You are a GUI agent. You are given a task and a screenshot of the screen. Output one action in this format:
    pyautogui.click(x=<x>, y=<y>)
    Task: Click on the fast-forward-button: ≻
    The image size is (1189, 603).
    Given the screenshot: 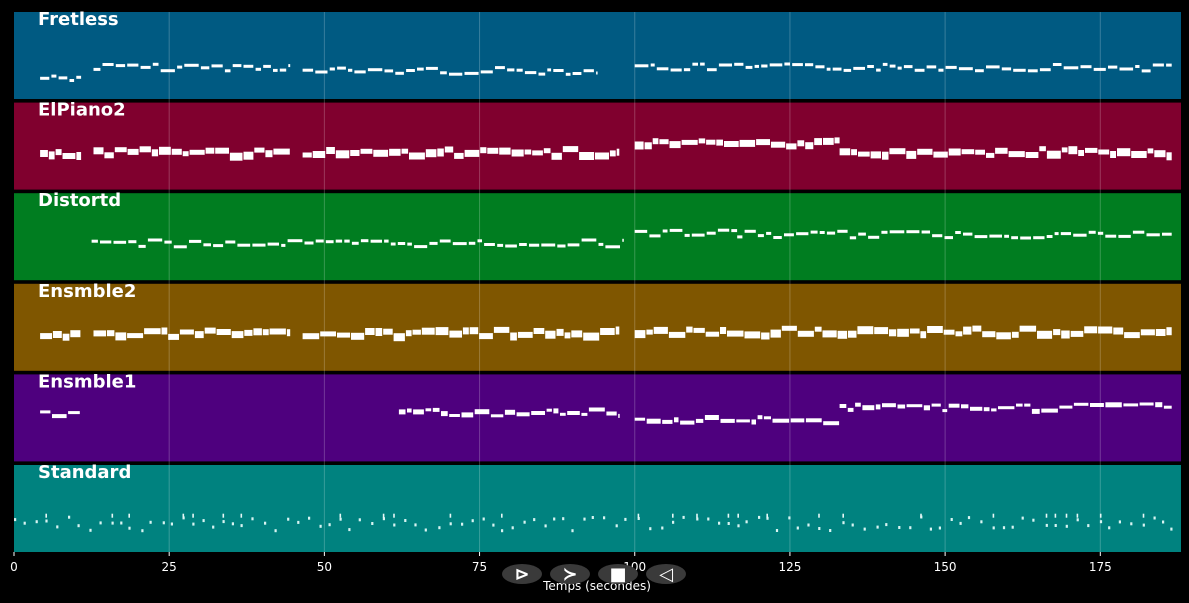 What is the action you would take?
    pyautogui.click(x=570, y=574)
    